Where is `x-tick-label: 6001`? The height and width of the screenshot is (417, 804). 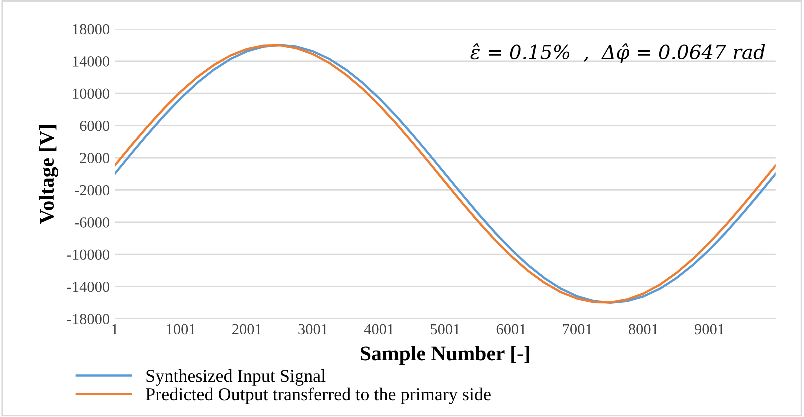
x-tick-label: 6001 is located at coordinates (511, 329).